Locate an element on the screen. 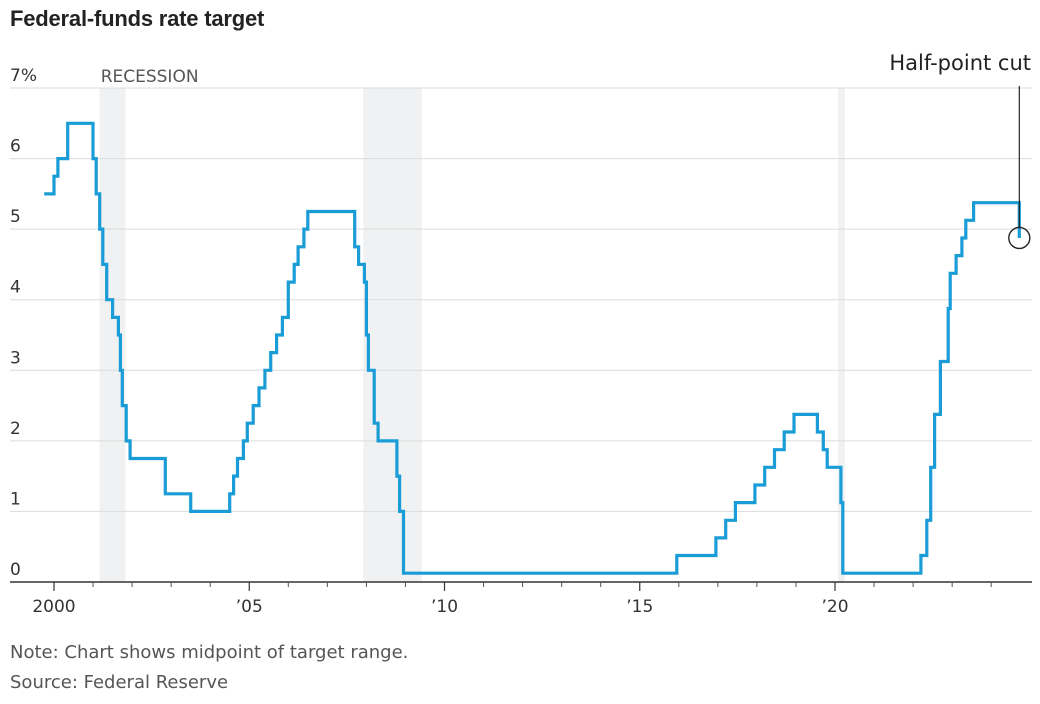  annotation: Half-point cut is located at coordinates (960, 150).